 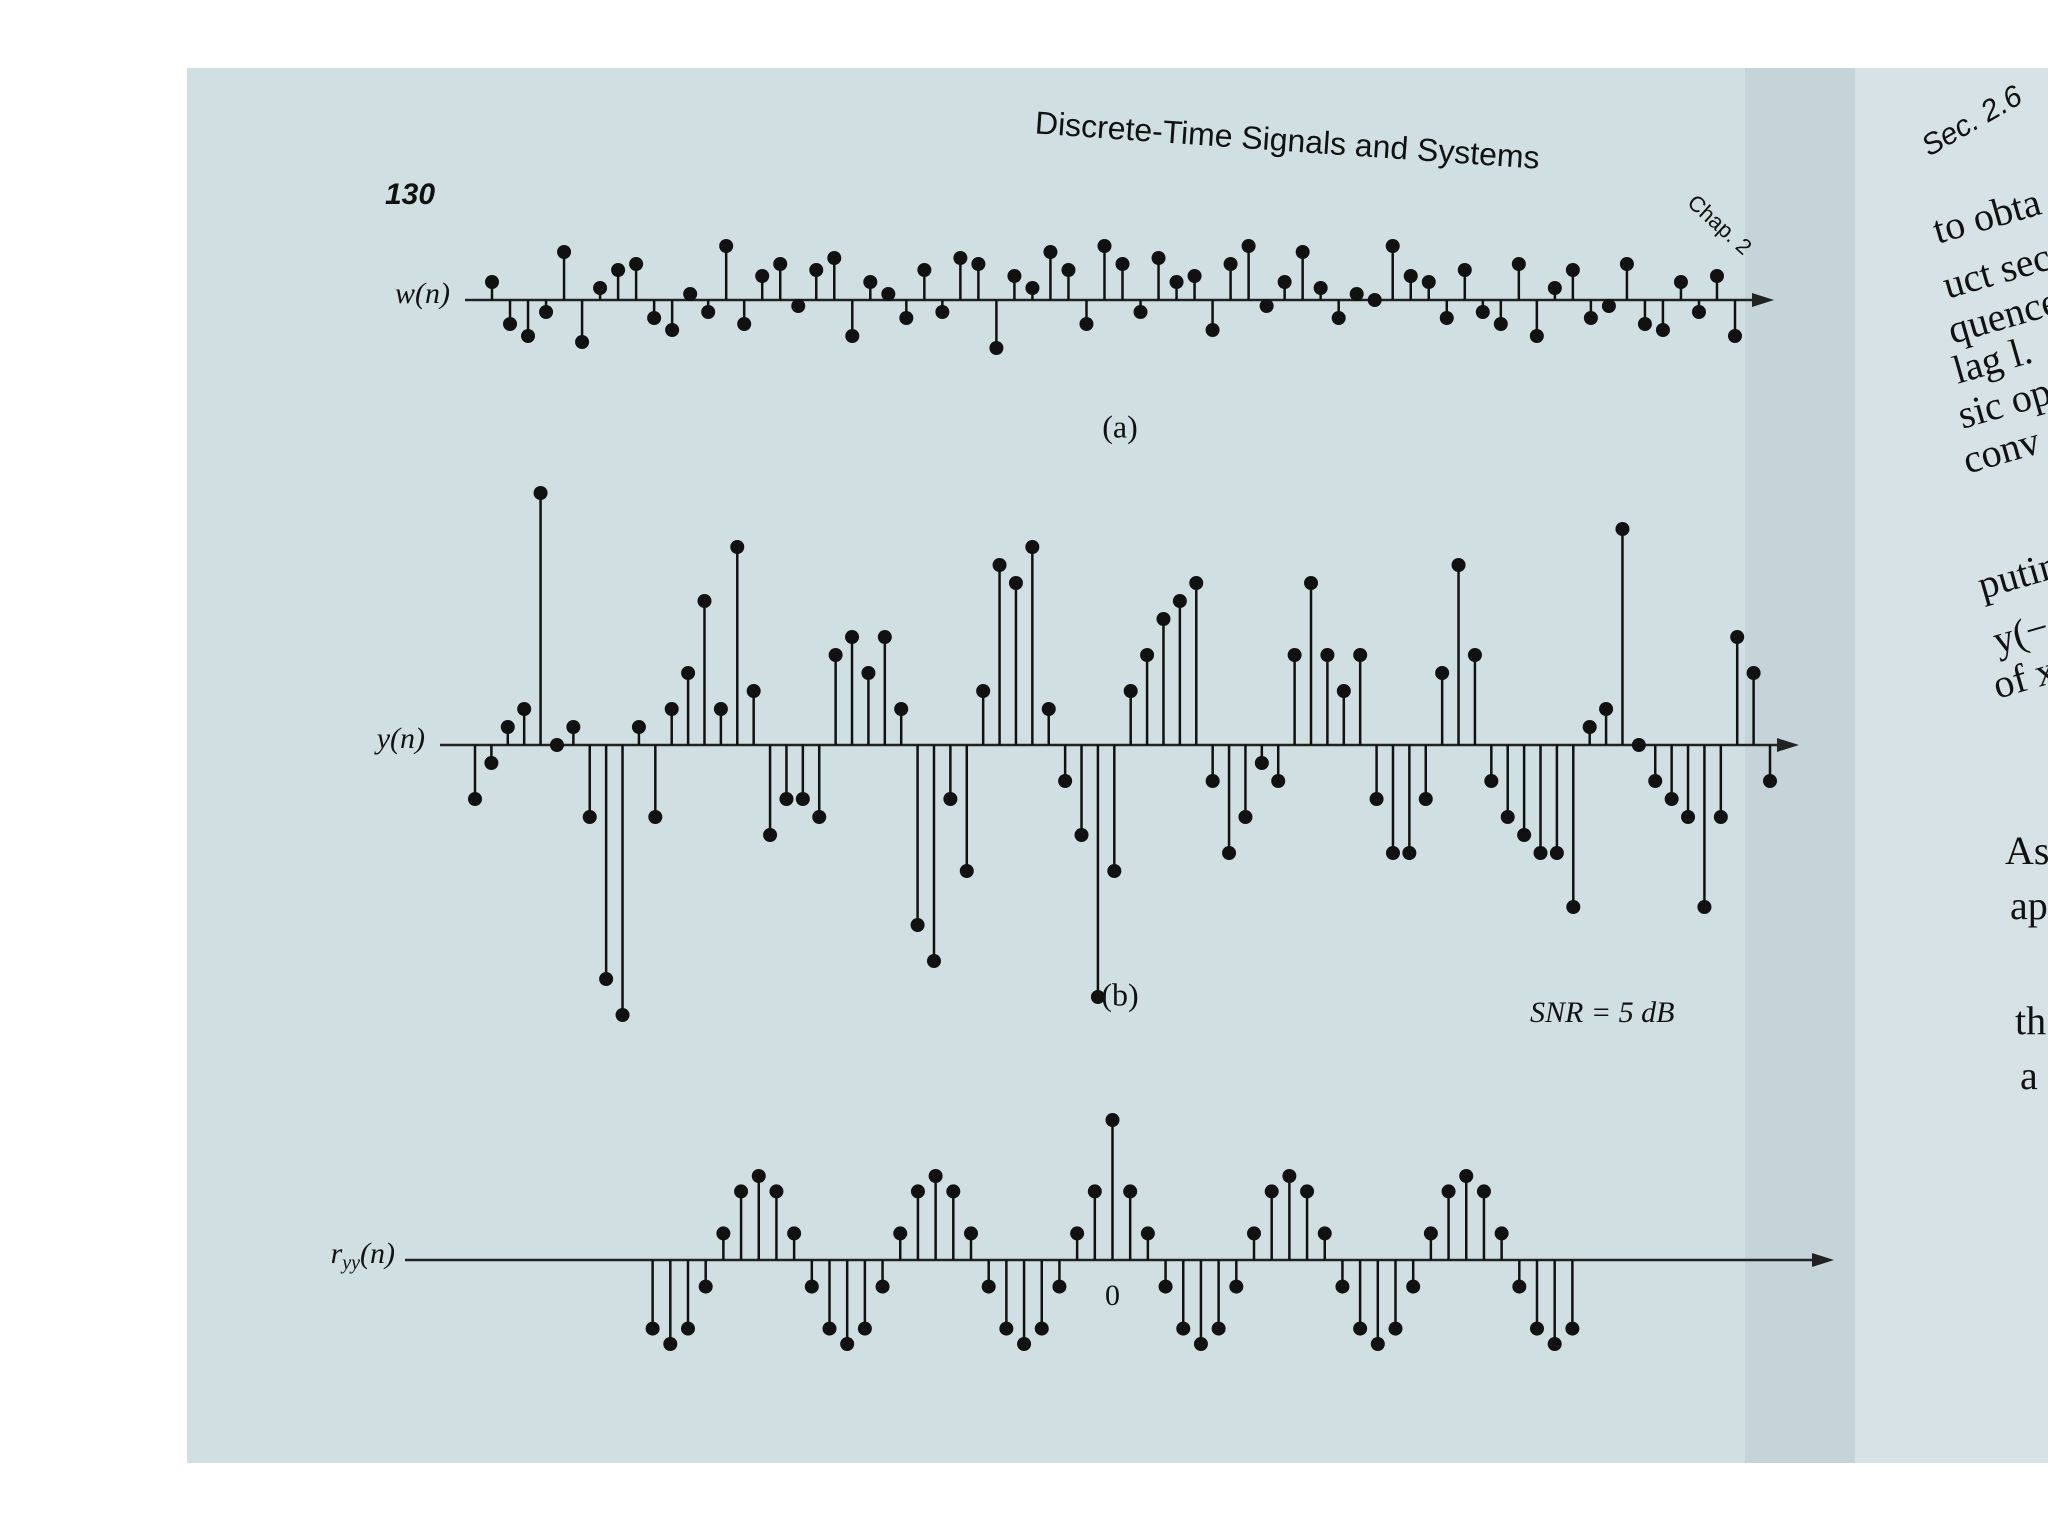 What do you see at coordinates (350, 1263) in the screenshot?
I see `y-label-sub: yy` at bounding box center [350, 1263].